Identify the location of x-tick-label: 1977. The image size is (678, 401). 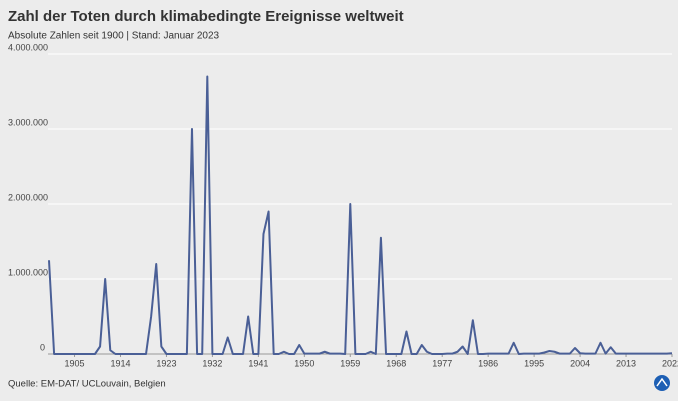
(442, 363).